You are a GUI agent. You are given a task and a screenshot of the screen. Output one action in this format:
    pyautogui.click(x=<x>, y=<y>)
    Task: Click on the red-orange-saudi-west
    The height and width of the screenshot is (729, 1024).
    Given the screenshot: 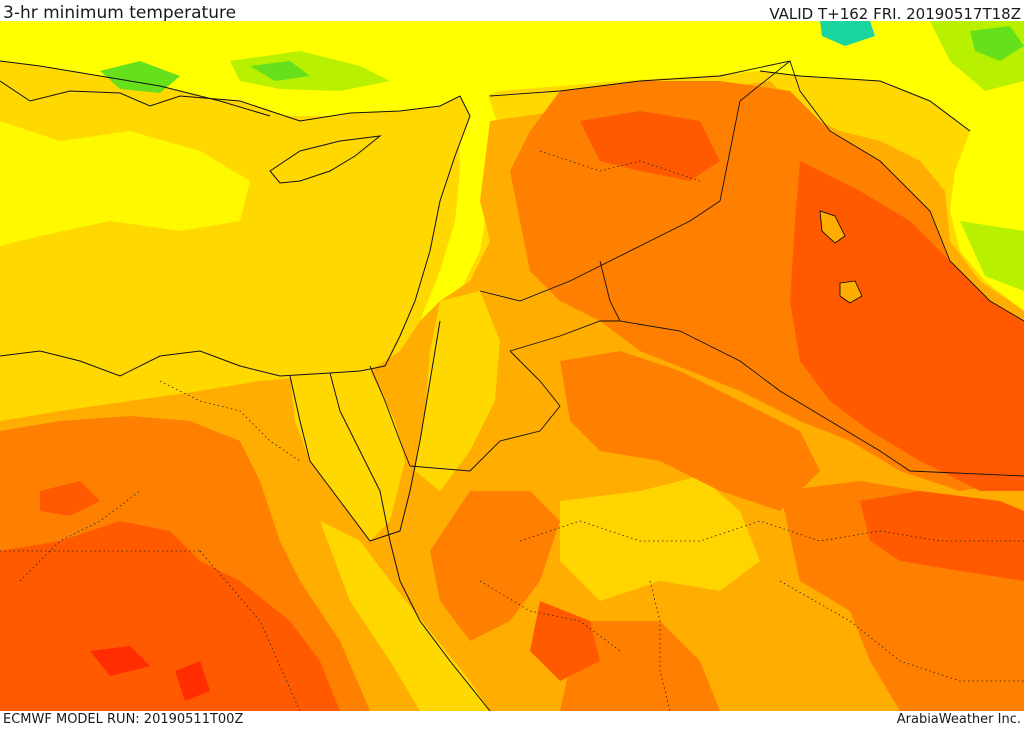 What is the action you would take?
    pyautogui.click(x=565, y=641)
    